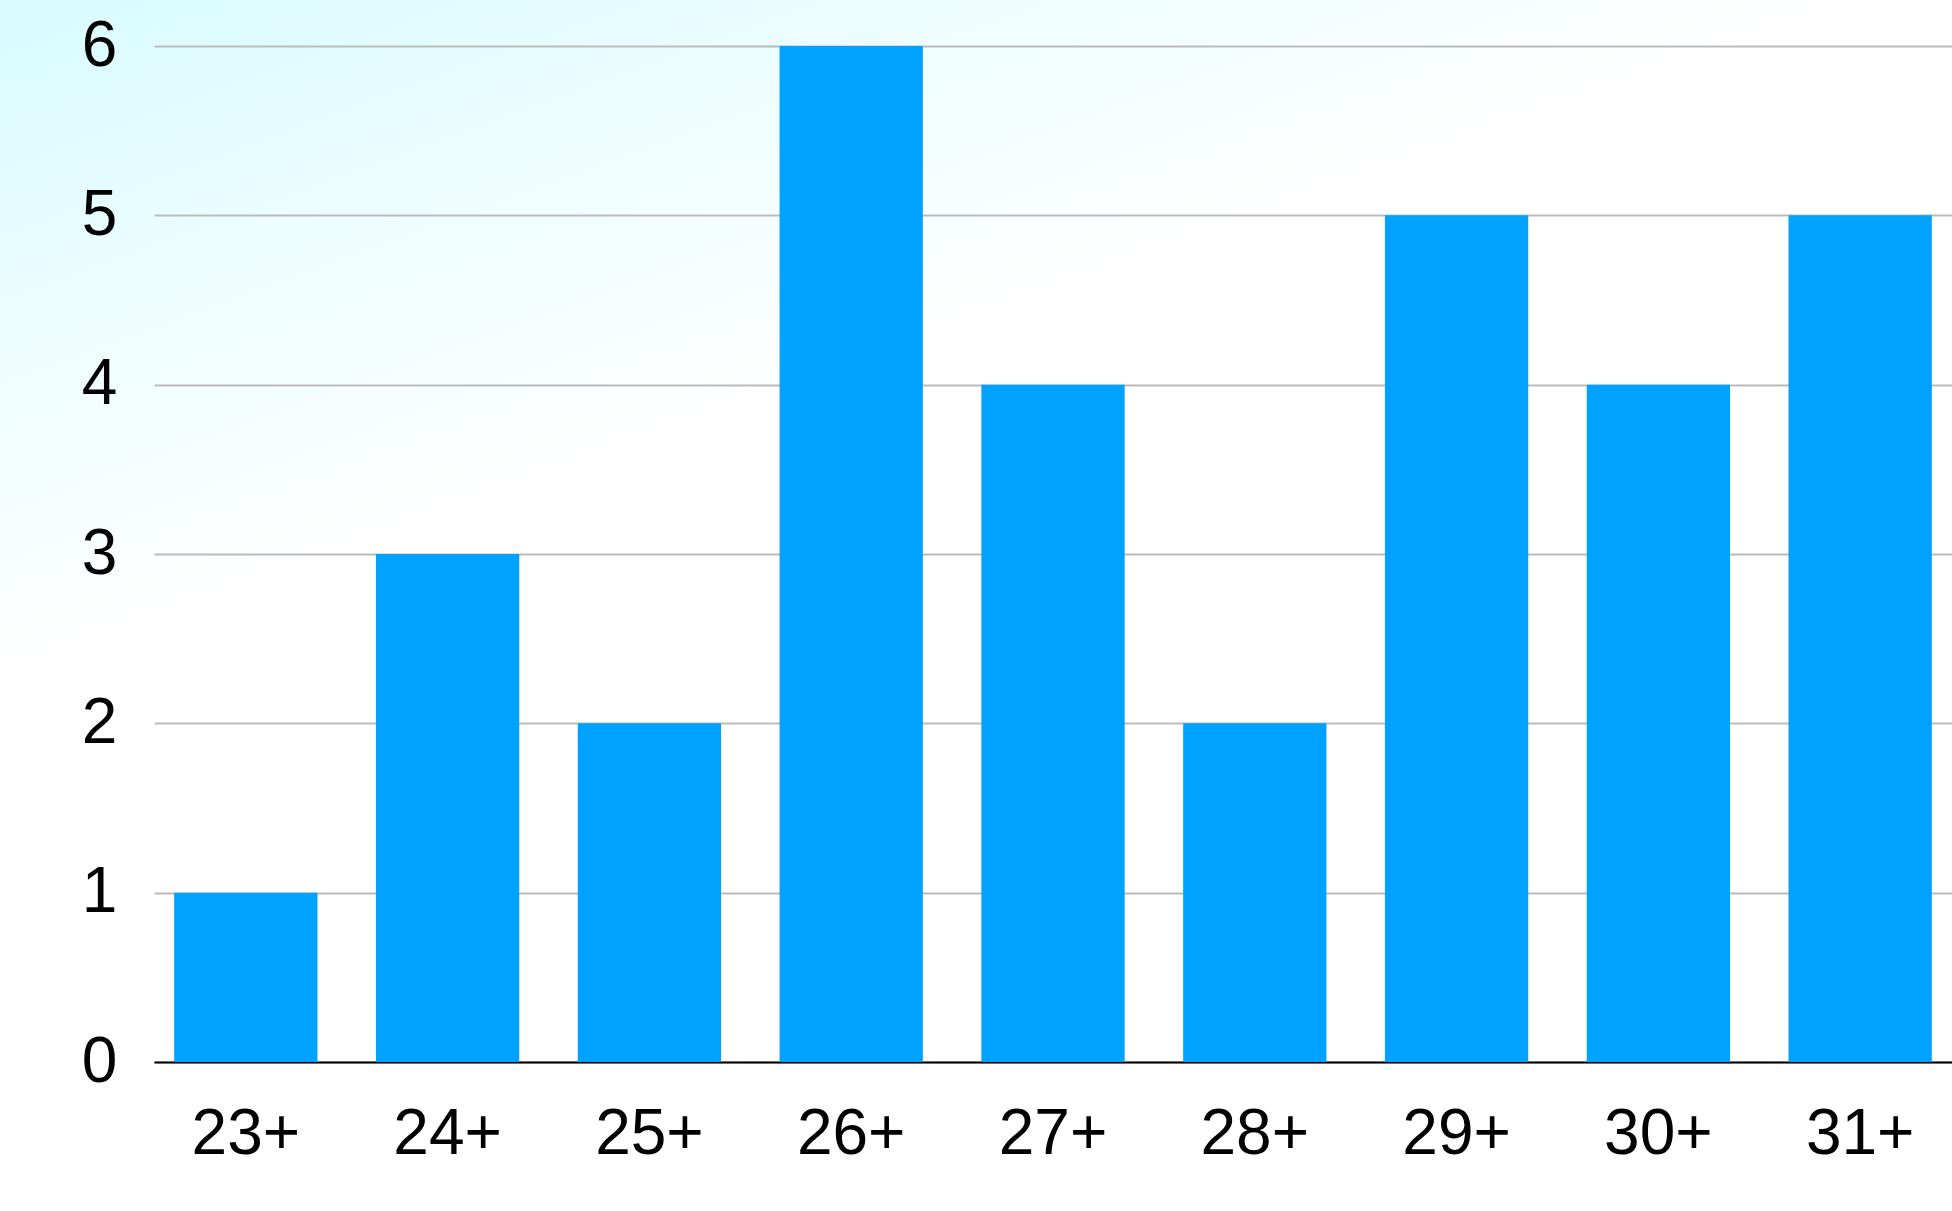 The width and height of the screenshot is (1952, 1211). I want to click on x-tick-label: 26+, so click(851, 1131).